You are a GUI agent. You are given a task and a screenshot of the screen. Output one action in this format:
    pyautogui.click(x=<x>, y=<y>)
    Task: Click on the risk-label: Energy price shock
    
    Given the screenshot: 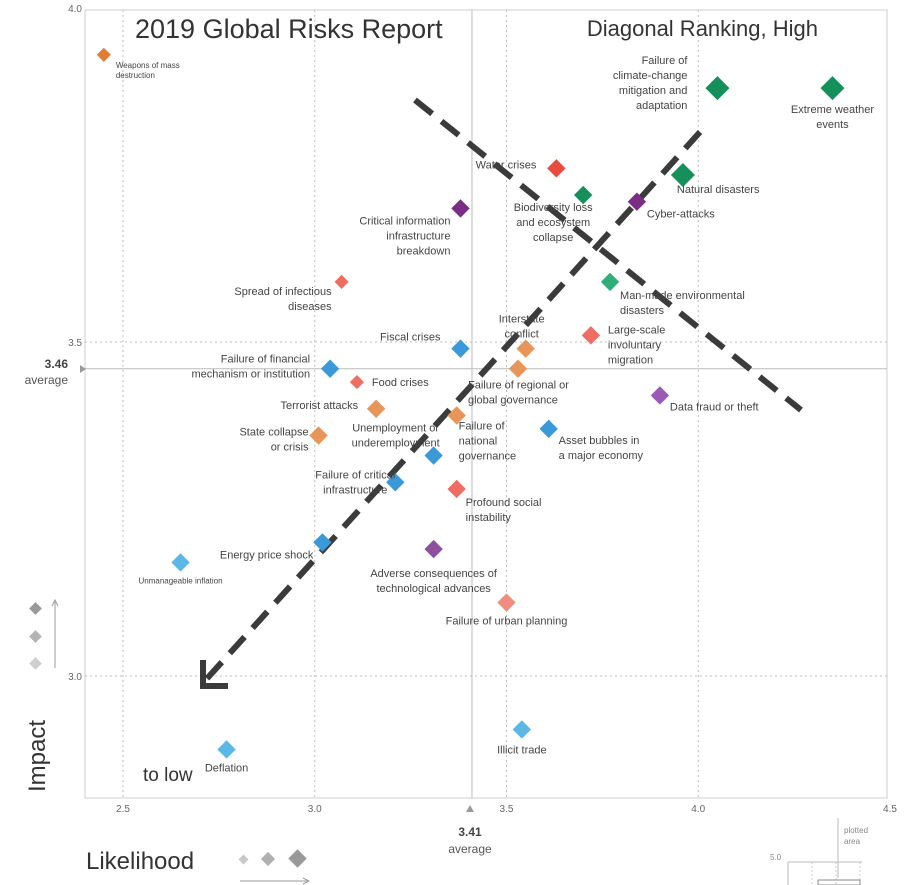 What is the action you would take?
    pyautogui.click(x=267, y=555)
    